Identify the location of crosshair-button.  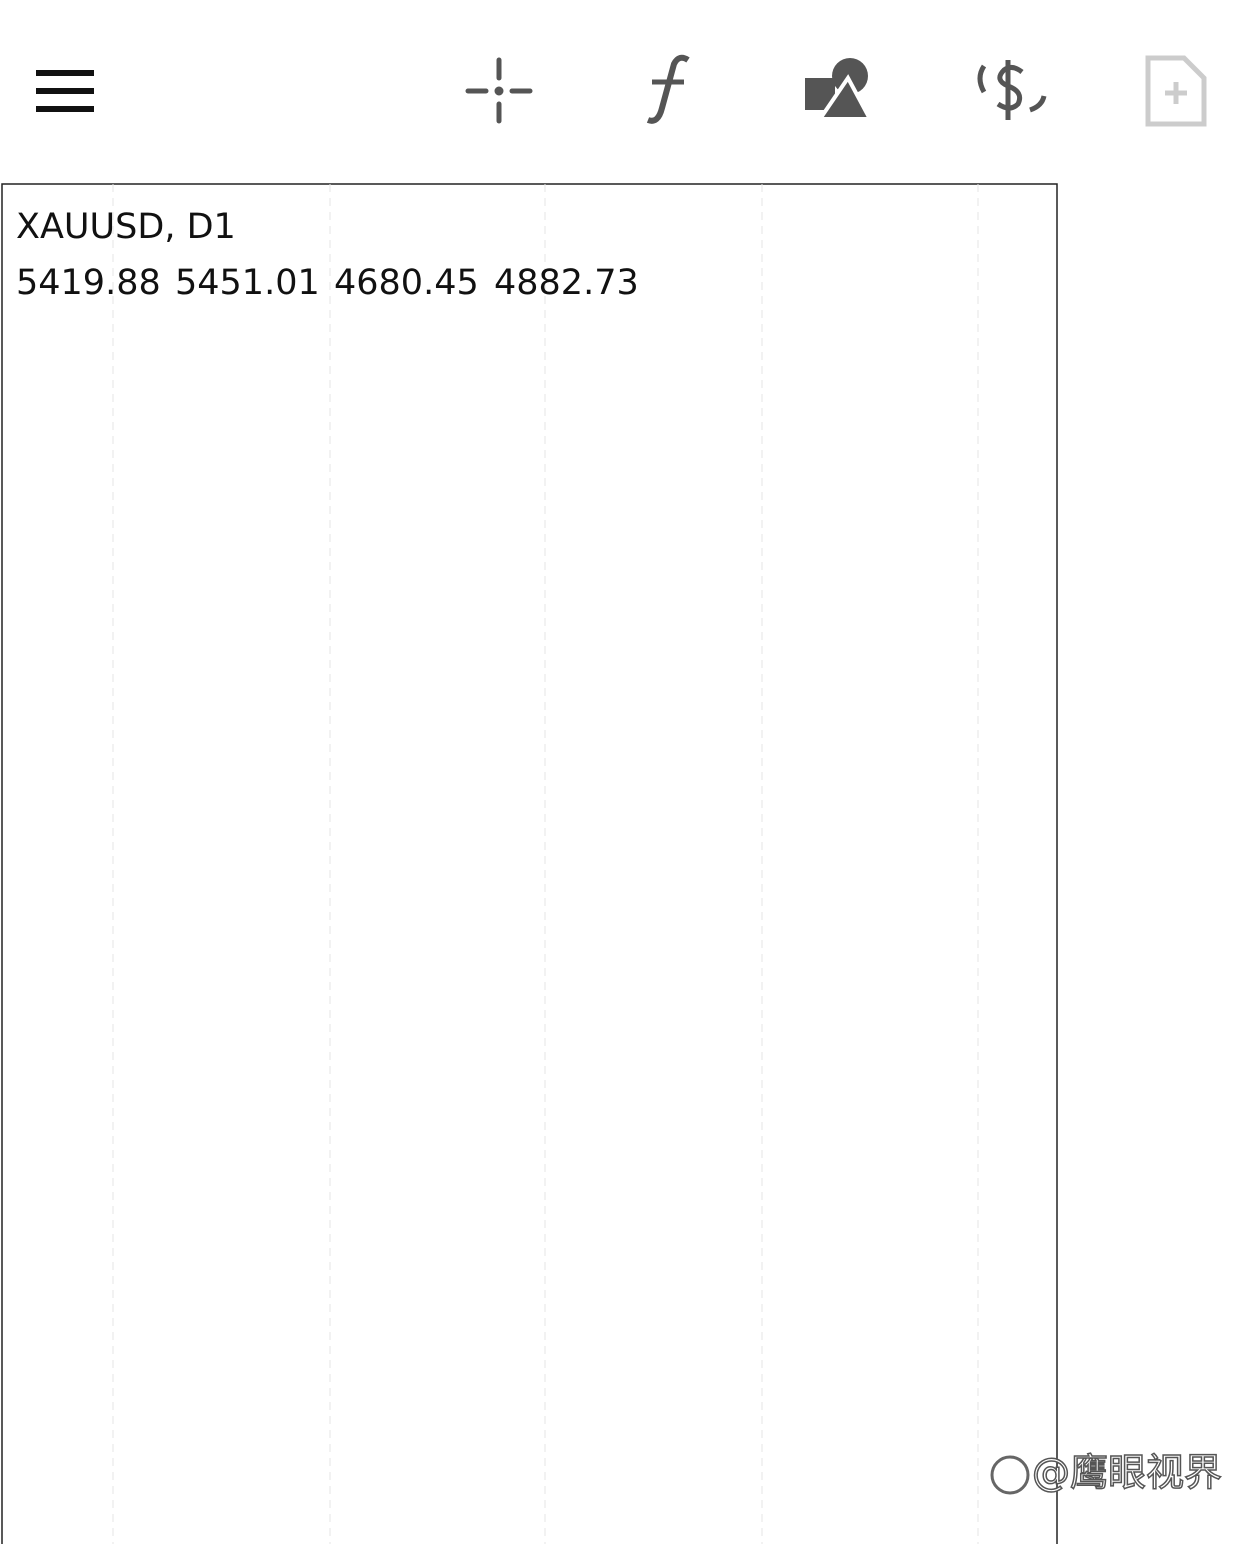
(499, 90).